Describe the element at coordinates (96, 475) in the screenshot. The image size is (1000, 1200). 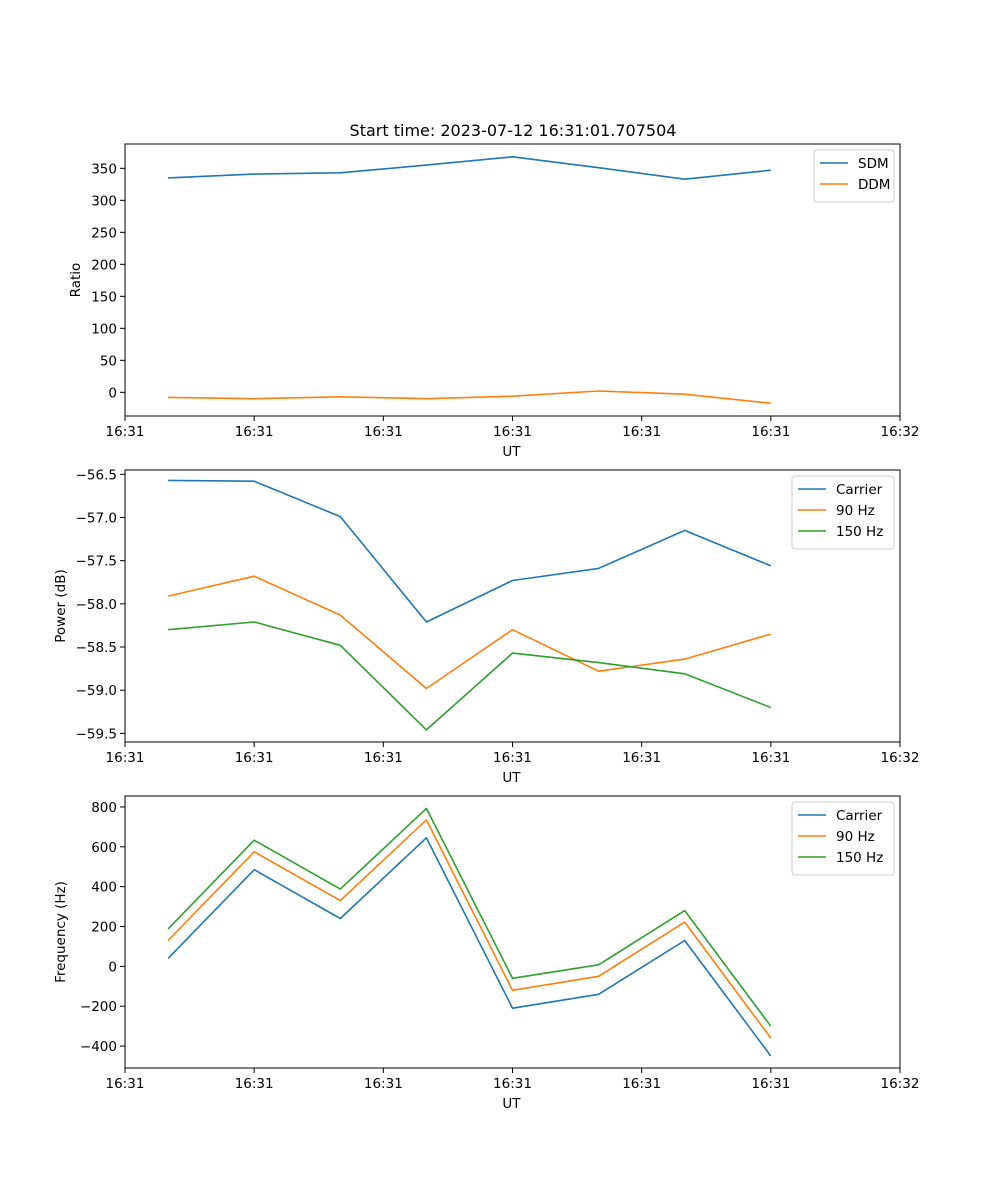
I see `y-tick-label: −56.5` at that location.